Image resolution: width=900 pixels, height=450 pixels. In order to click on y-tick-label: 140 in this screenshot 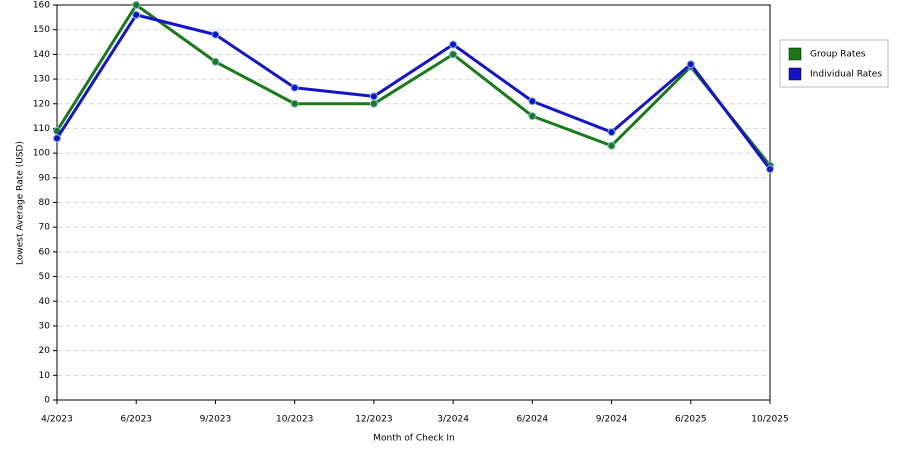, I will do `click(41, 55)`.